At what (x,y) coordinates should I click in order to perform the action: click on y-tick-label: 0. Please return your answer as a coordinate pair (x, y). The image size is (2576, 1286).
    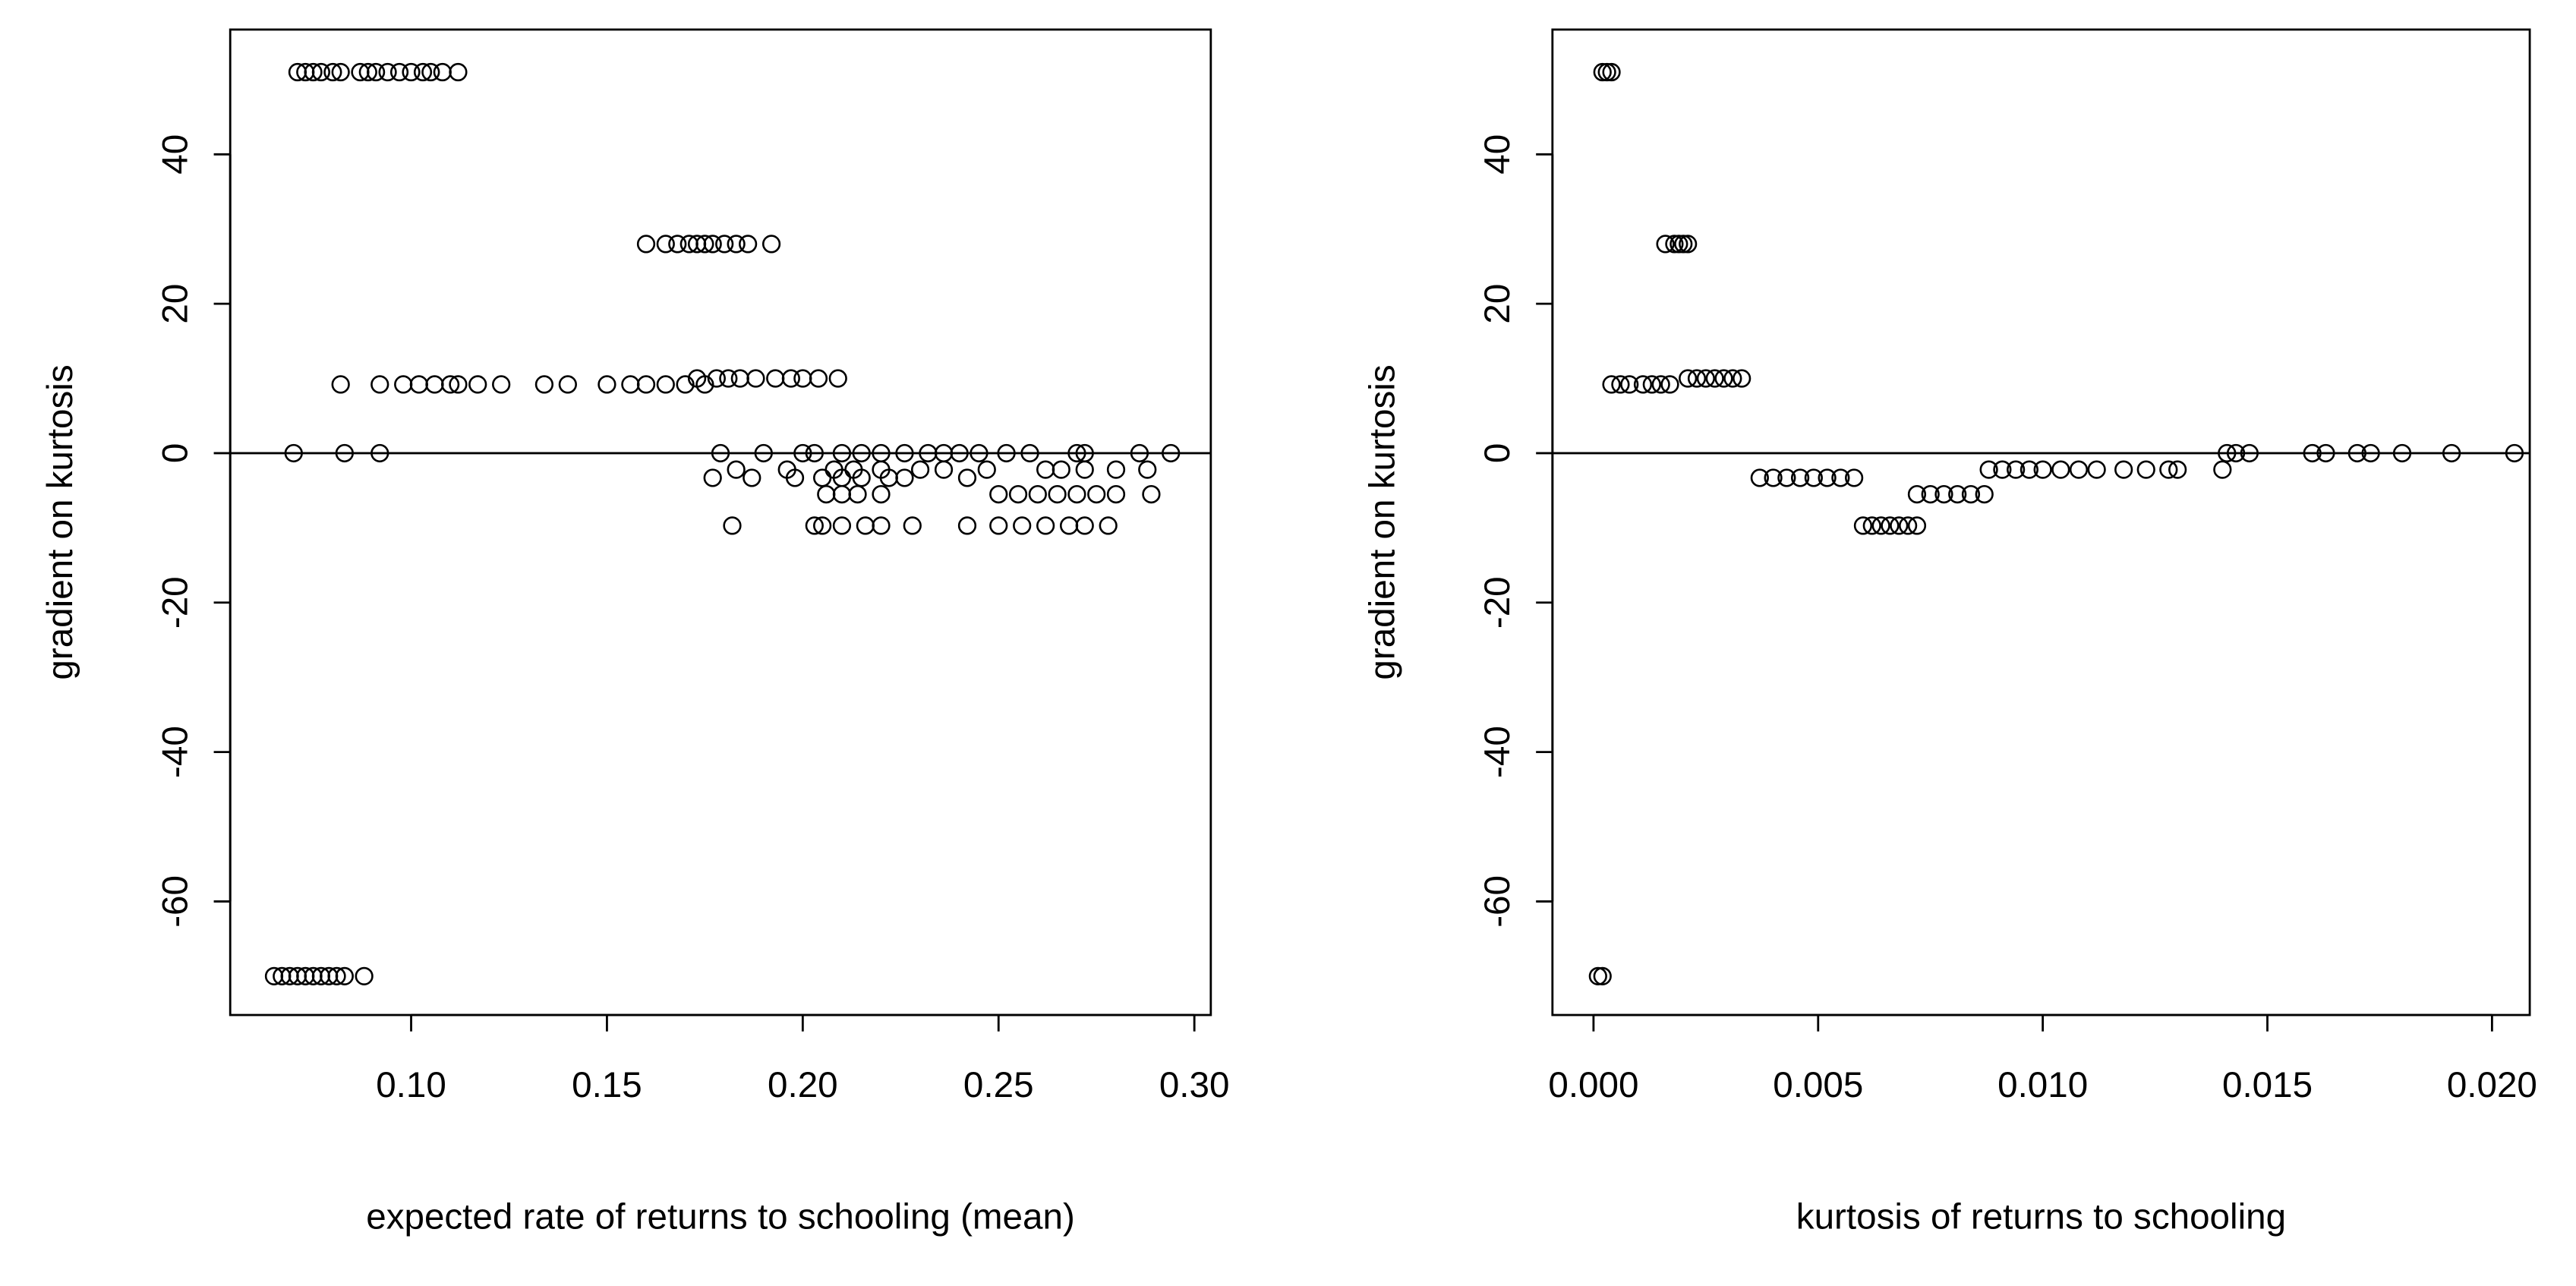
    Looking at the image, I should click on (1497, 453).